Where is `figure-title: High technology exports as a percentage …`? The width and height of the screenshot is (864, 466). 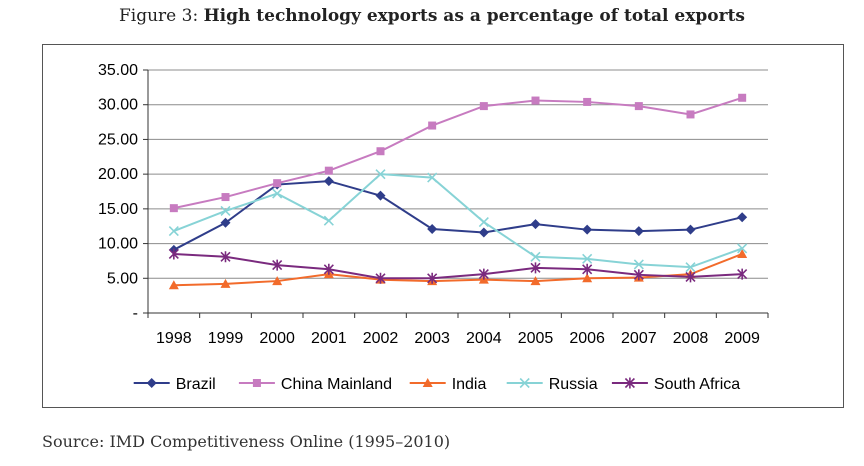
figure-title: High technology exports as a percentage … is located at coordinates (474, 16).